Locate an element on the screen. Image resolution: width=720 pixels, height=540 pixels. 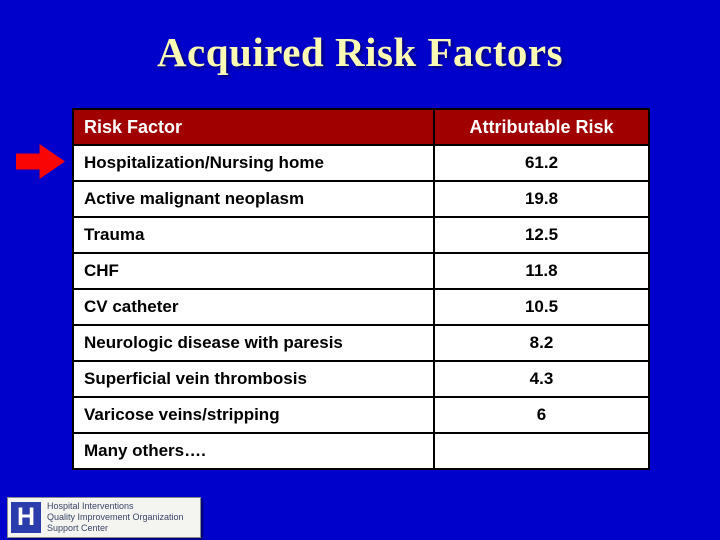
risk-factor-cell: Active malignant neoplasm is located at coordinates (253, 199).